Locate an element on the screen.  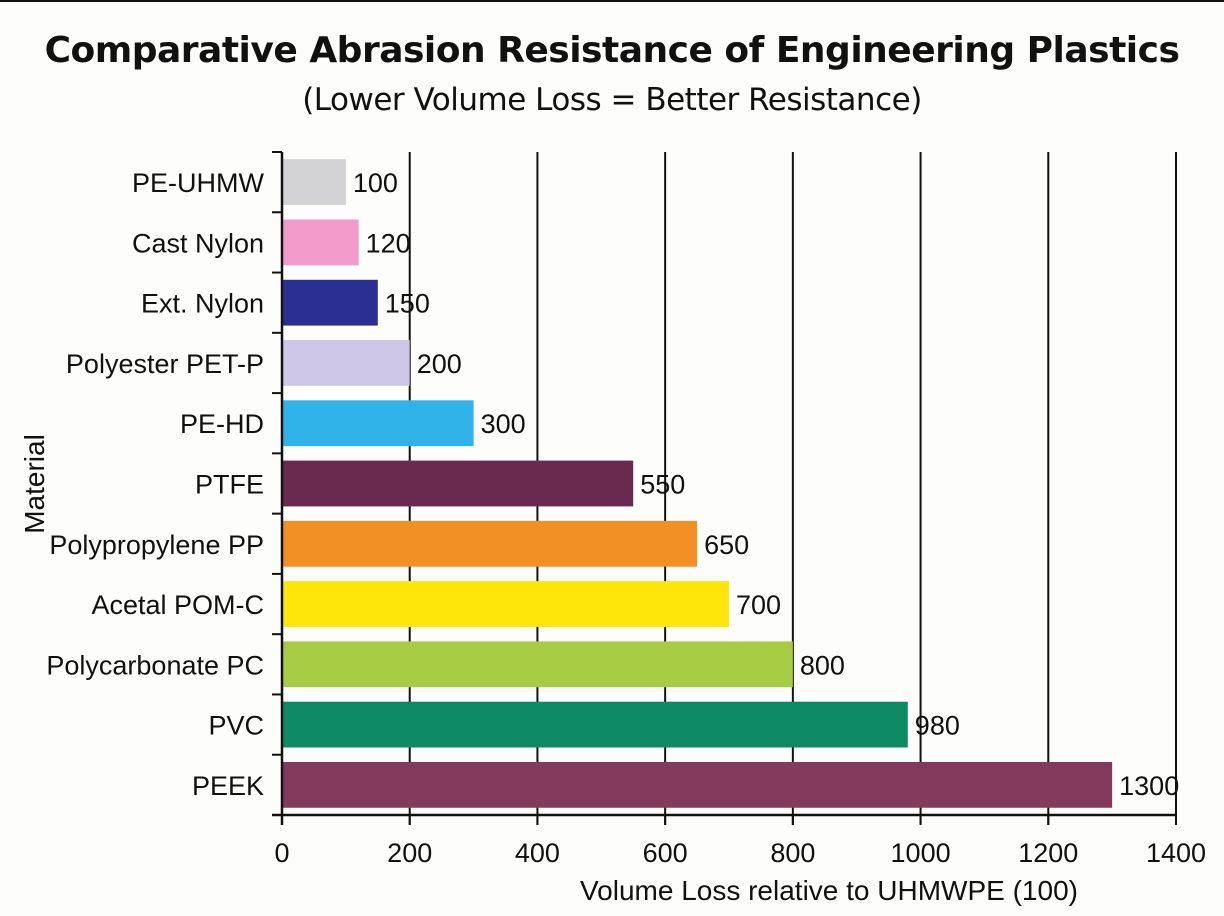
top-border is located at coordinates (612, 1).